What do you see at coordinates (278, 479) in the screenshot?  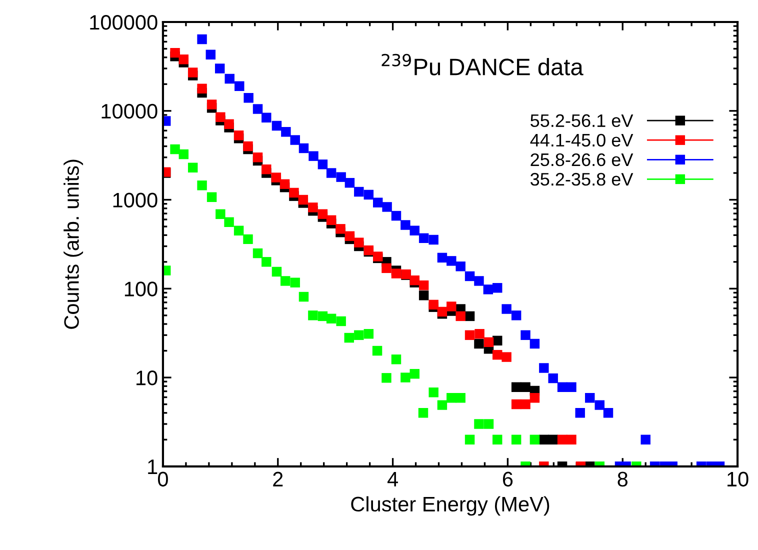 I see `x-tick-label: 2` at bounding box center [278, 479].